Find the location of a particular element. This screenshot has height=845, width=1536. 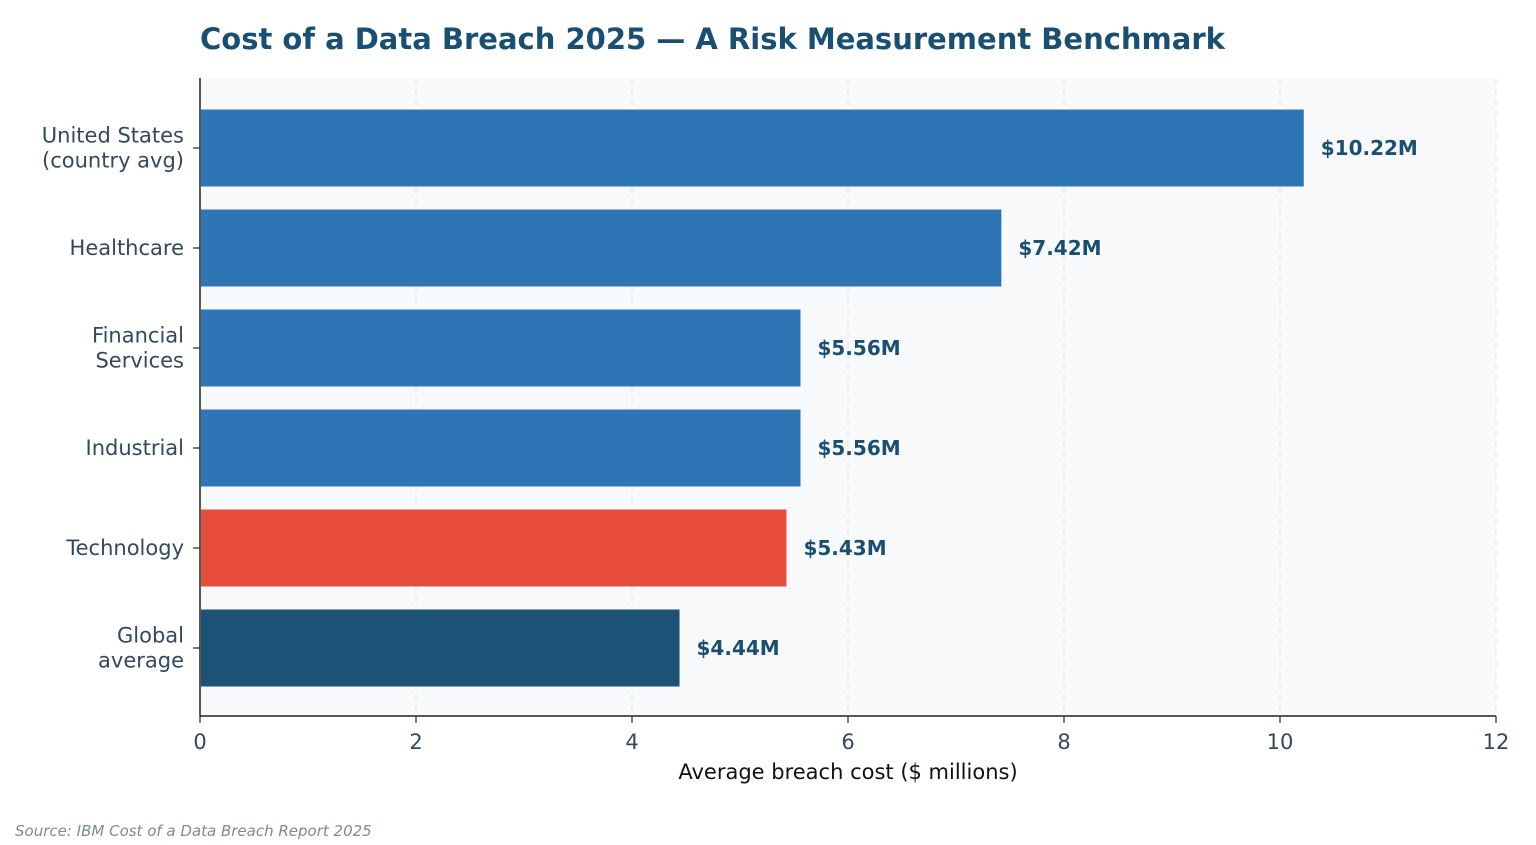

x-tick-label: 2 is located at coordinates (415, 742).